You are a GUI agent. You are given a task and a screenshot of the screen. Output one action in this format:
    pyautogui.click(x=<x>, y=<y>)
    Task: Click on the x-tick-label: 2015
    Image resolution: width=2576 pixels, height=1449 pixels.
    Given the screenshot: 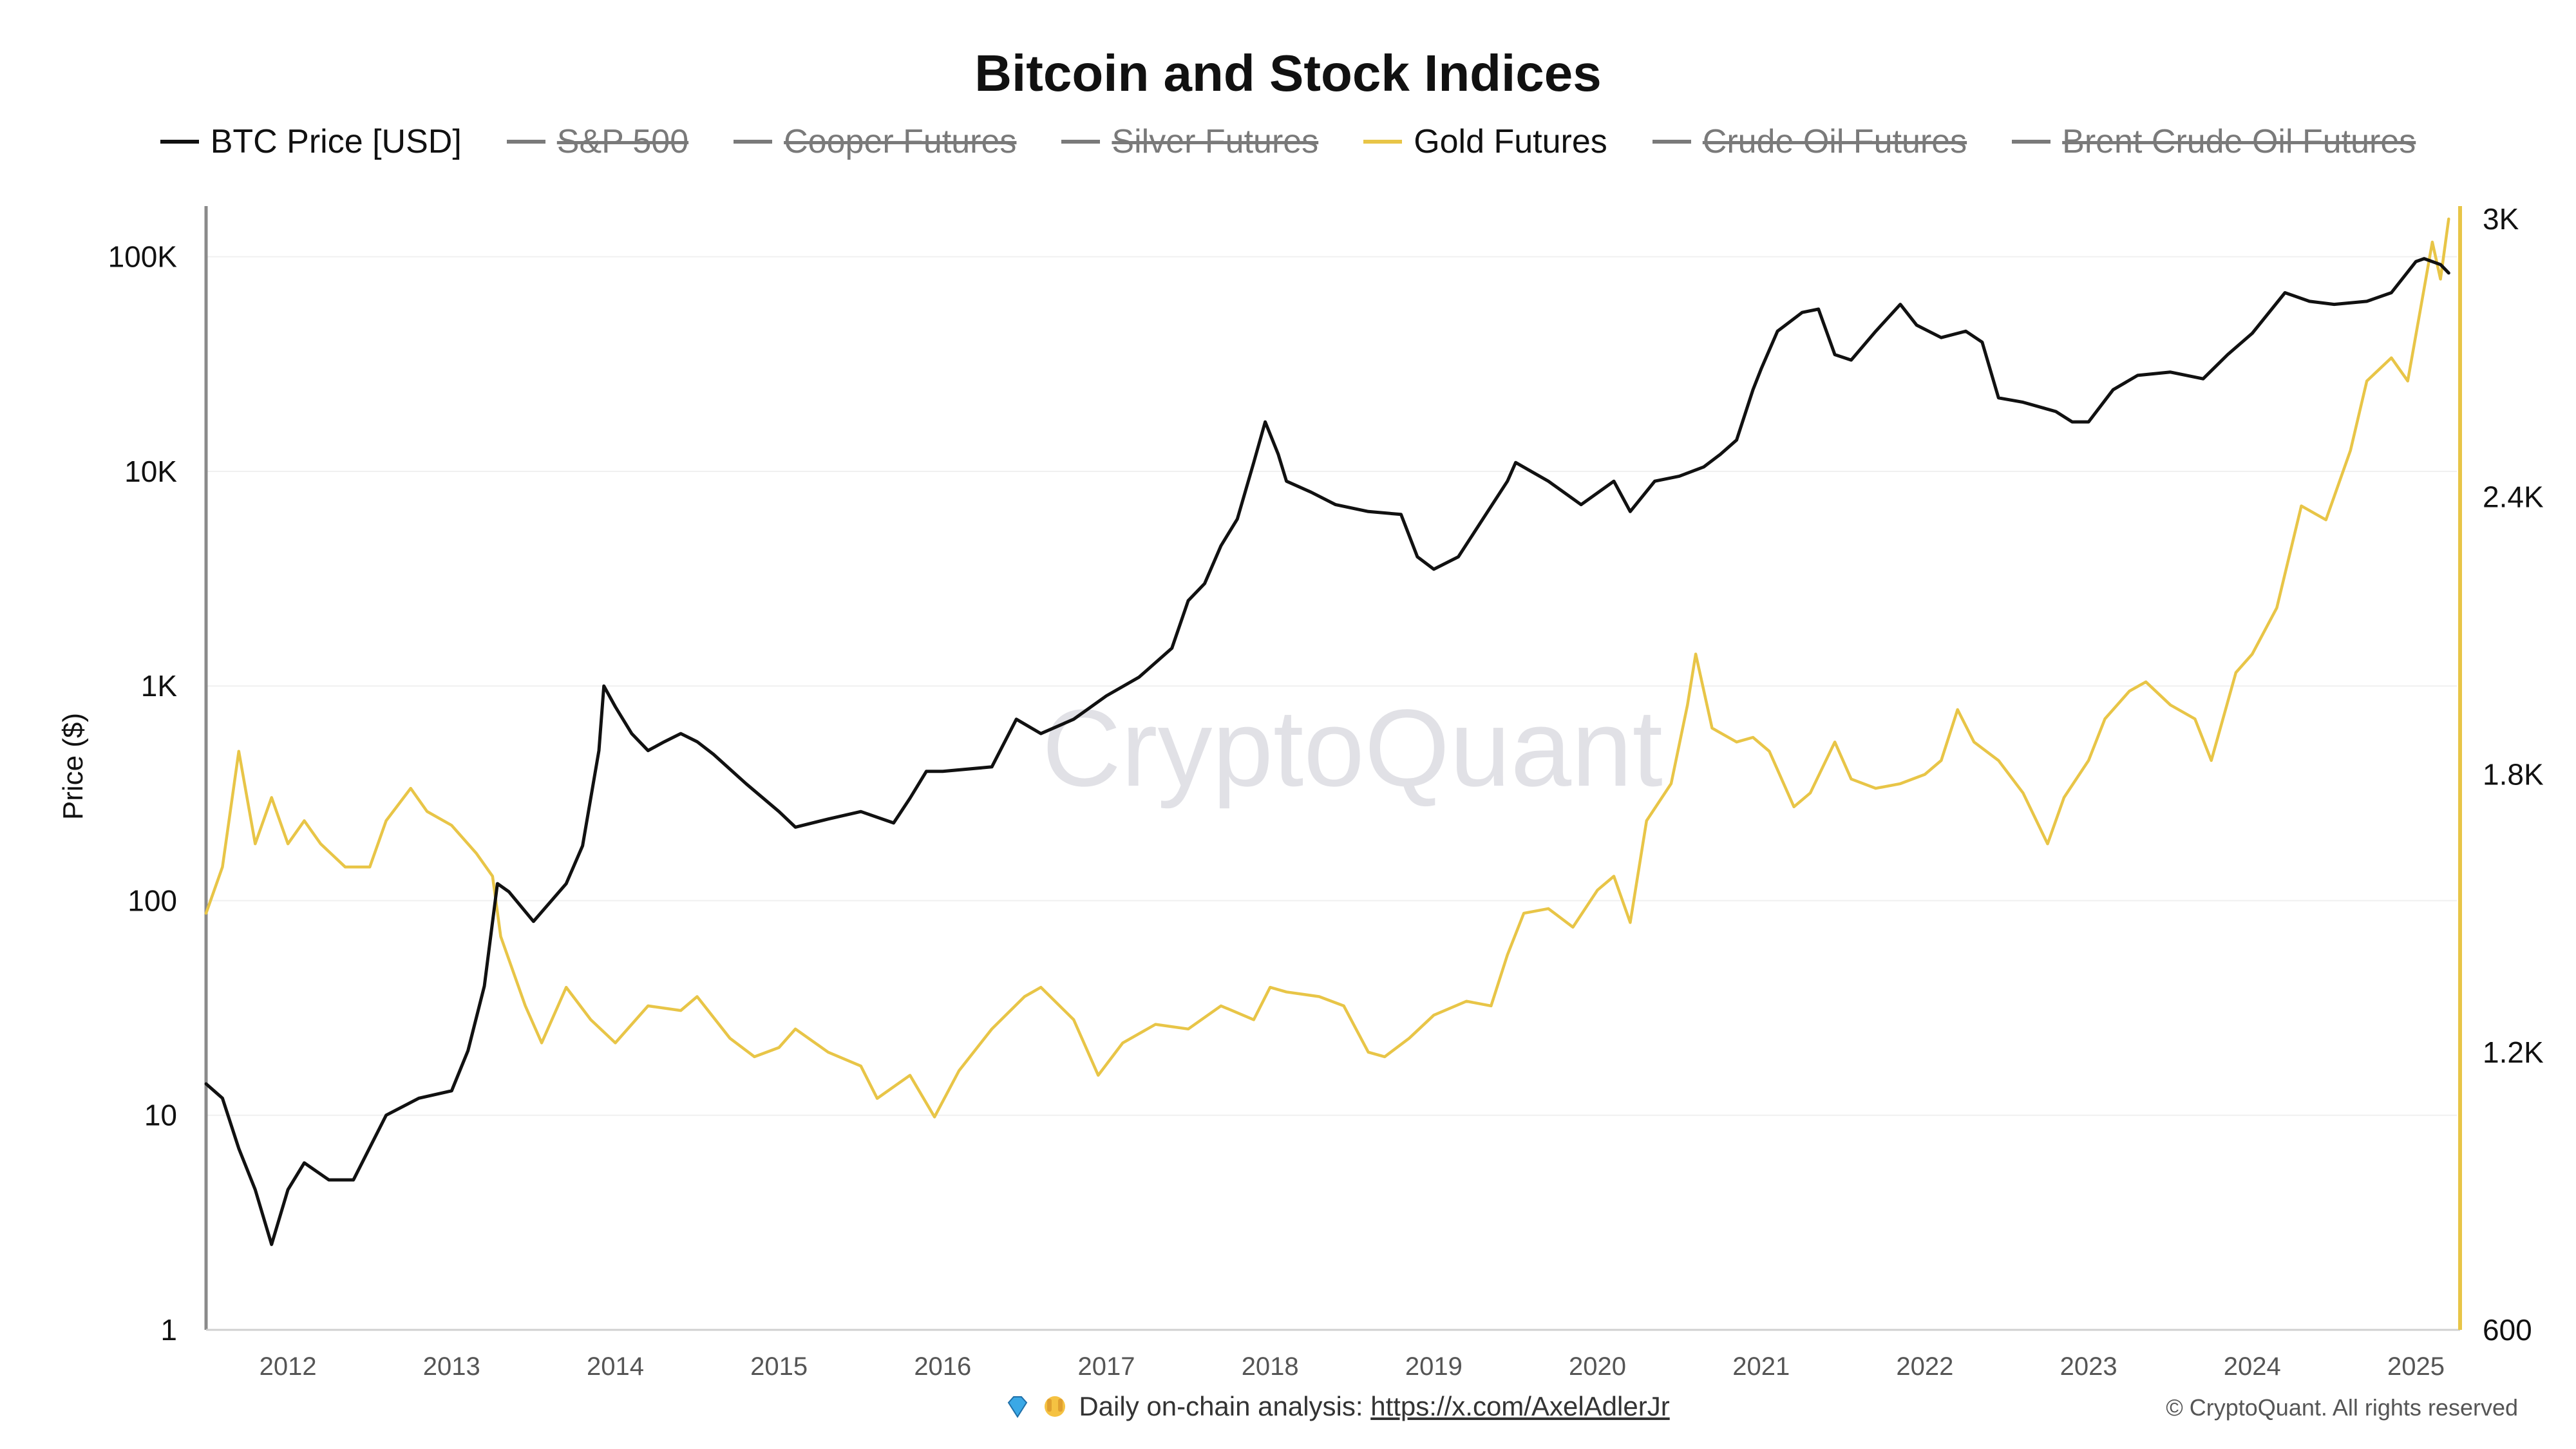 What is the action you would take?
    pyautogui.click(x=779, y=1366)
    